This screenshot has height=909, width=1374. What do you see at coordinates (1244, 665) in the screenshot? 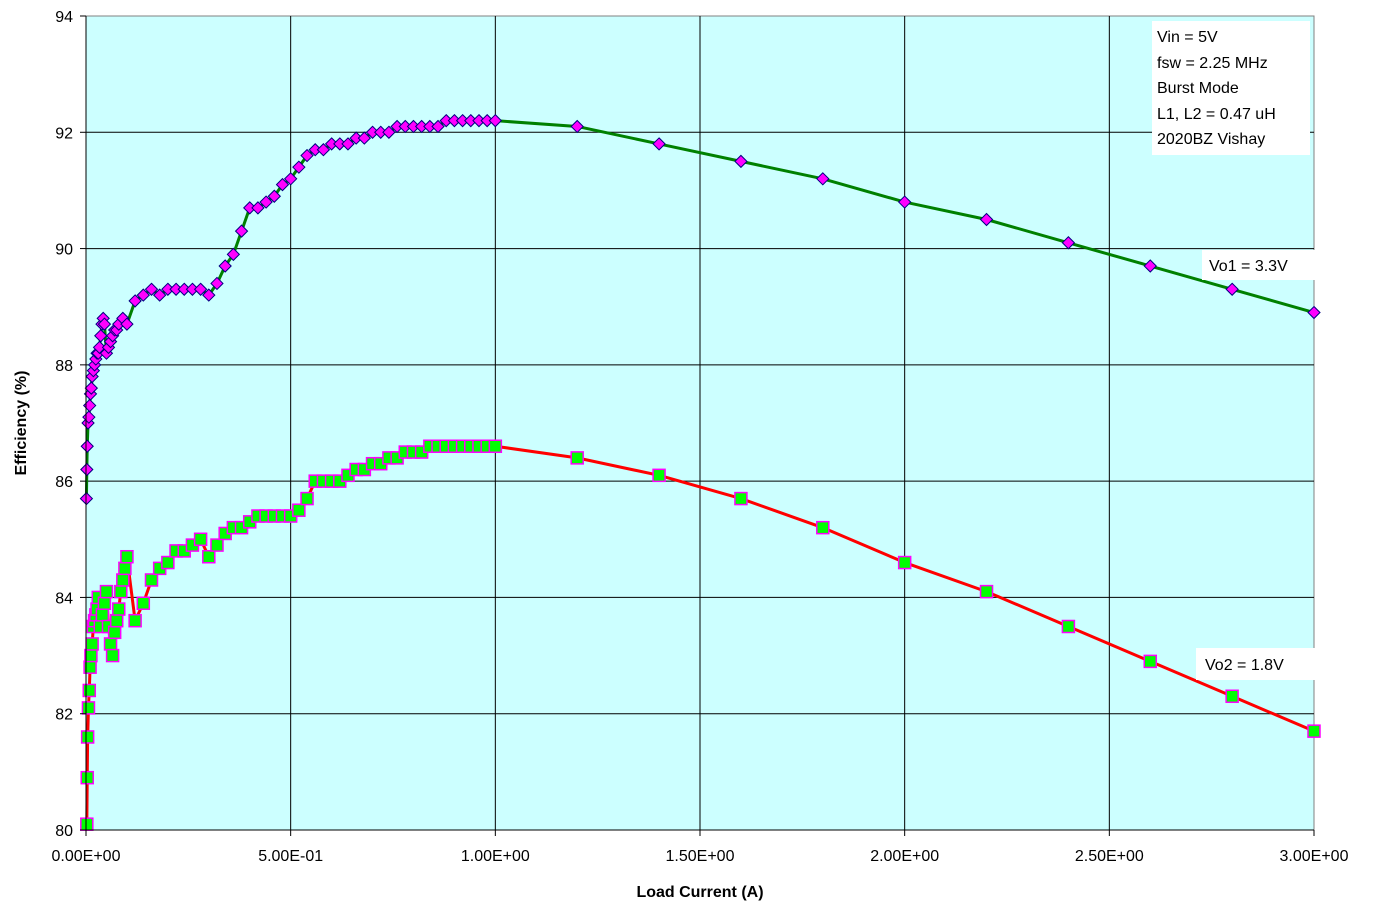
I see `series-label-vo2-text: Vo2 = 1.8V` at bounding box center [1244, 665].